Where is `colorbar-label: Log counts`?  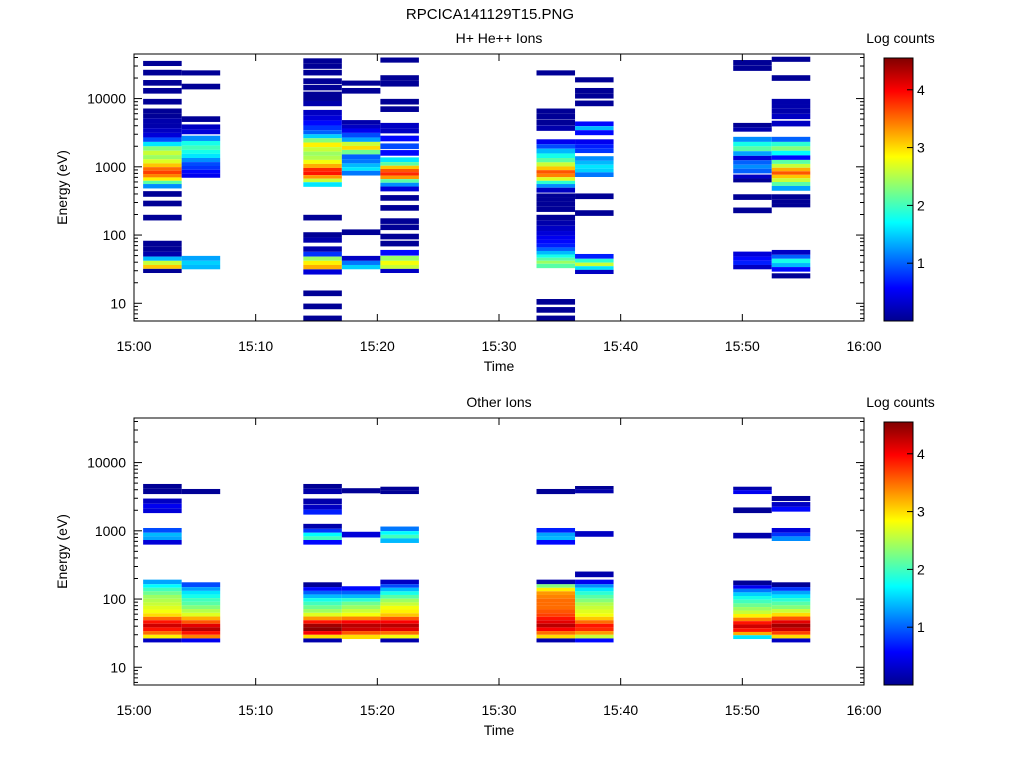
colorbar-label: Log counts is located at coordinates (900, 402).